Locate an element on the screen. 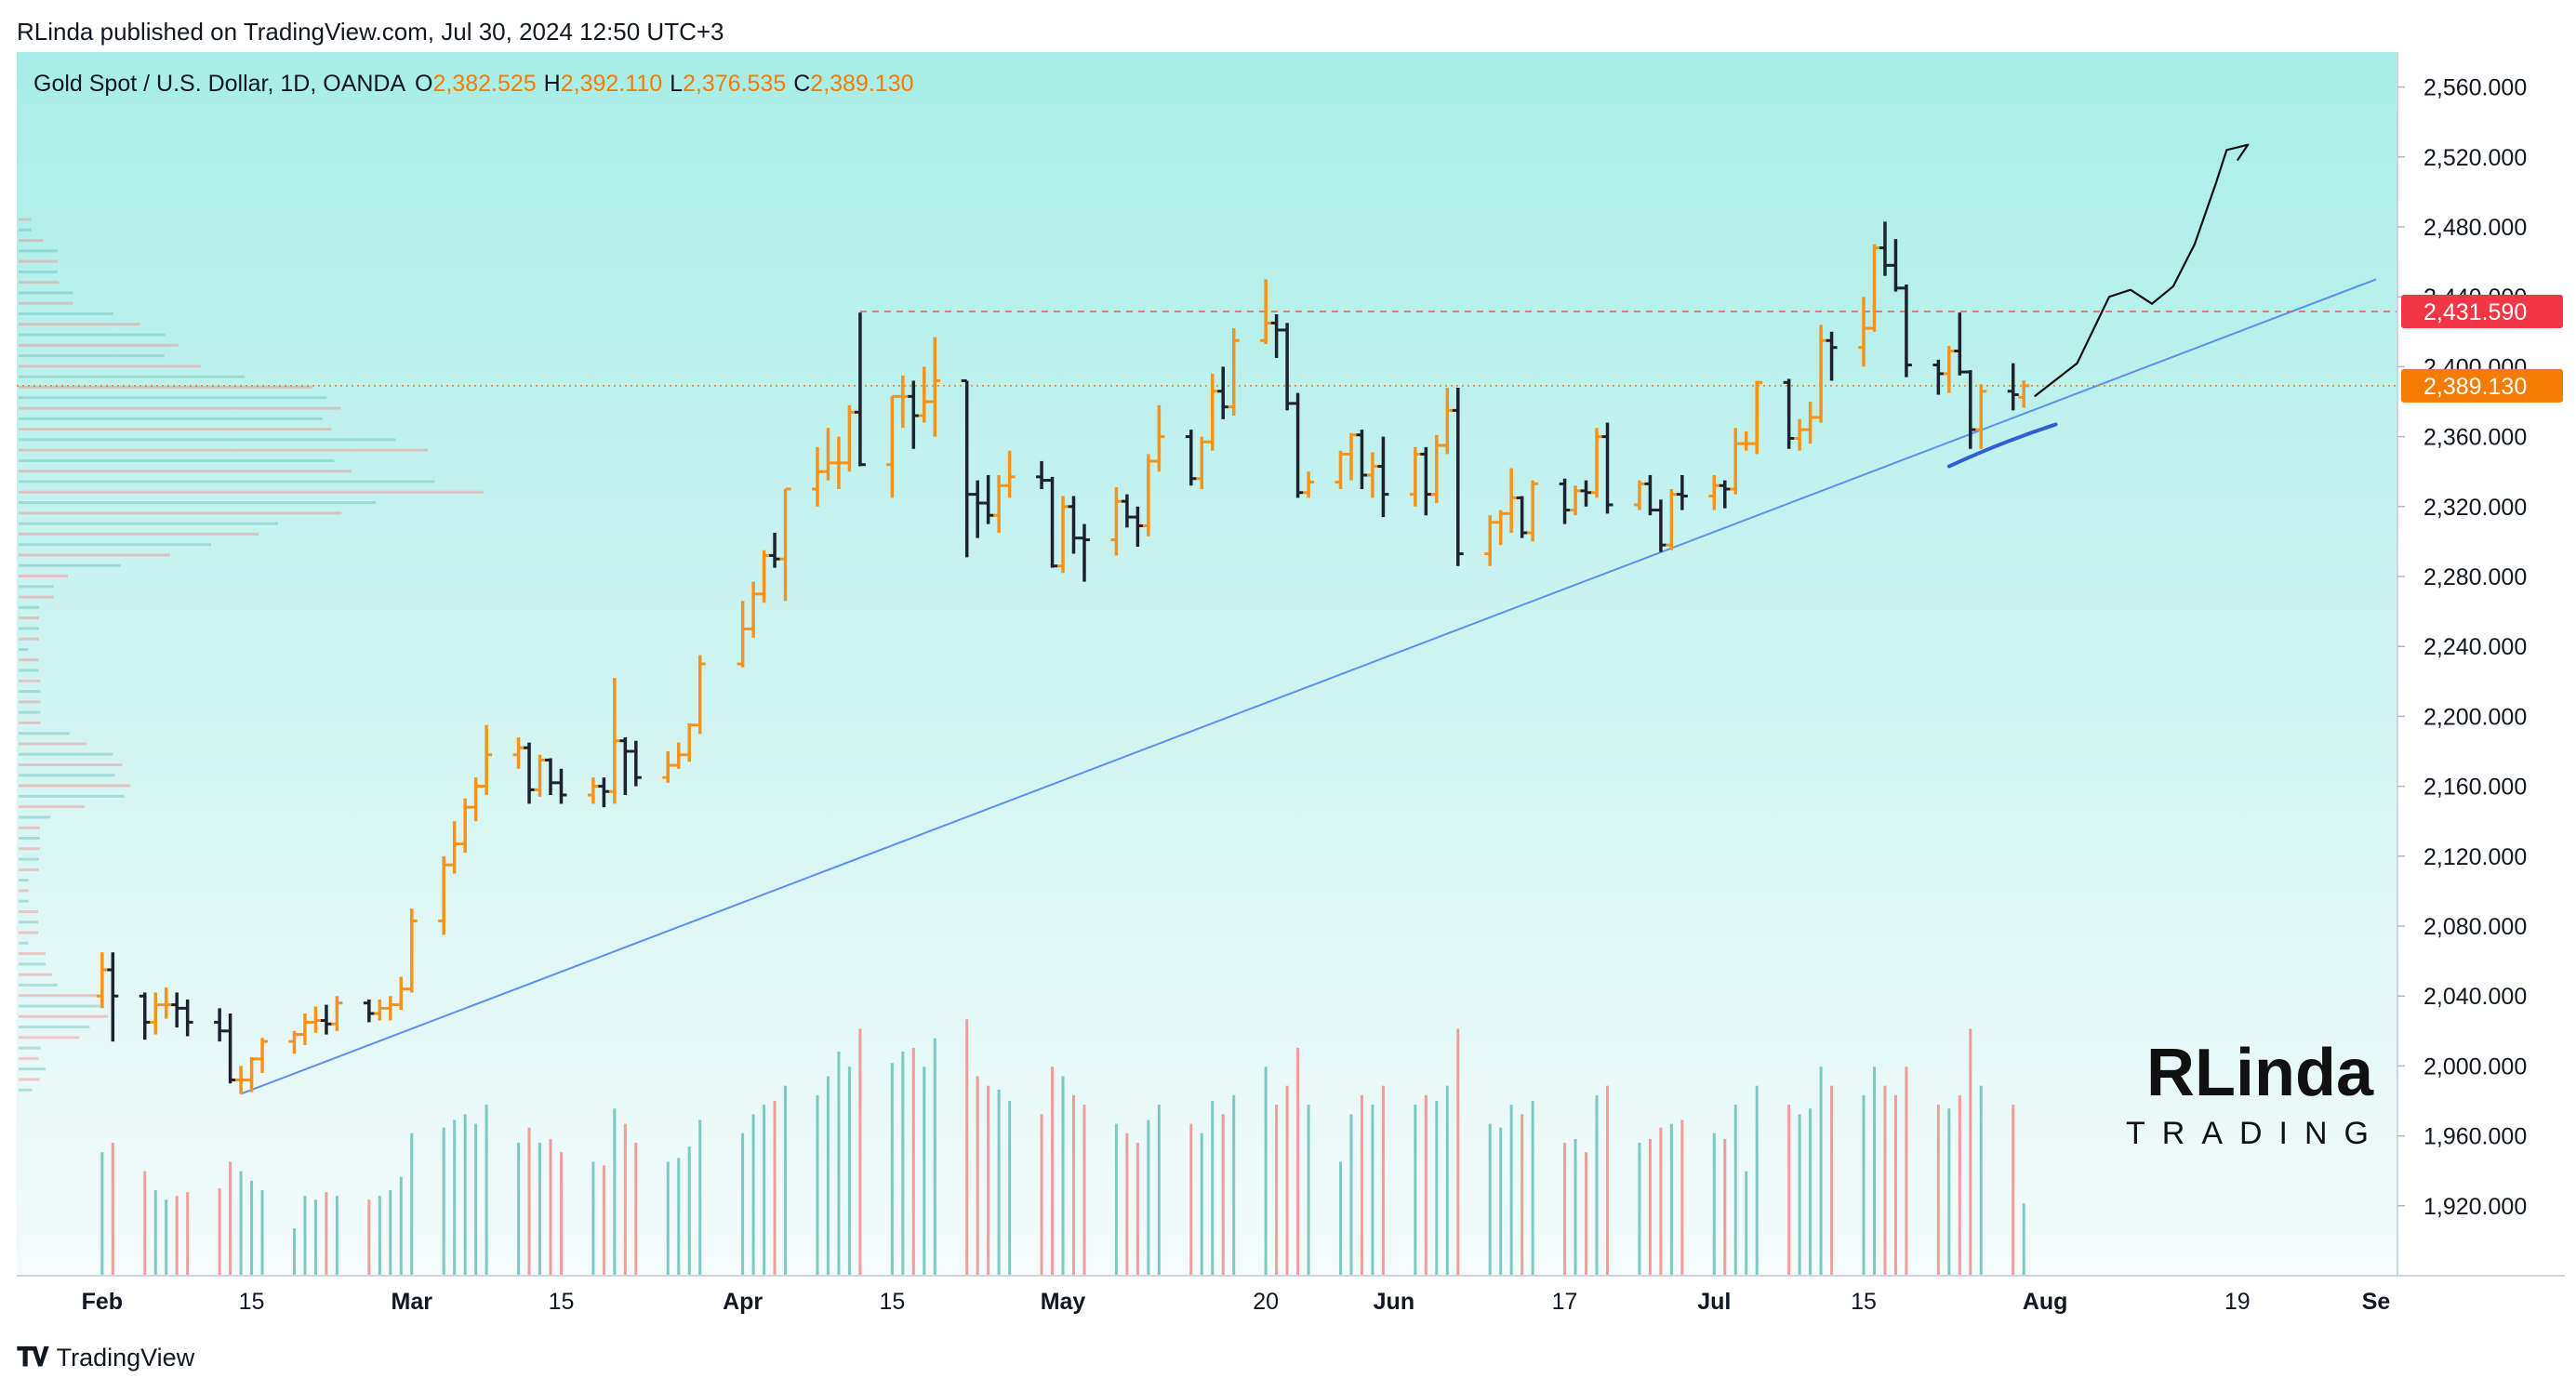  legend-value-H: 2,392.110 is located at coordinates (611, 84).